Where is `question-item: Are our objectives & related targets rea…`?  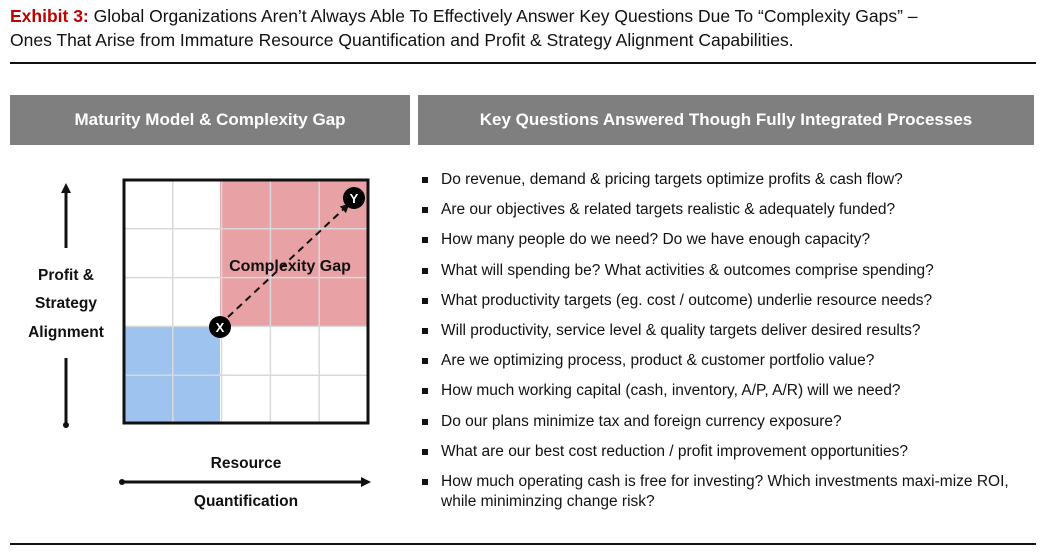
question-item: Are our objectives & related targets rea… is located at coordinates (728, 210).